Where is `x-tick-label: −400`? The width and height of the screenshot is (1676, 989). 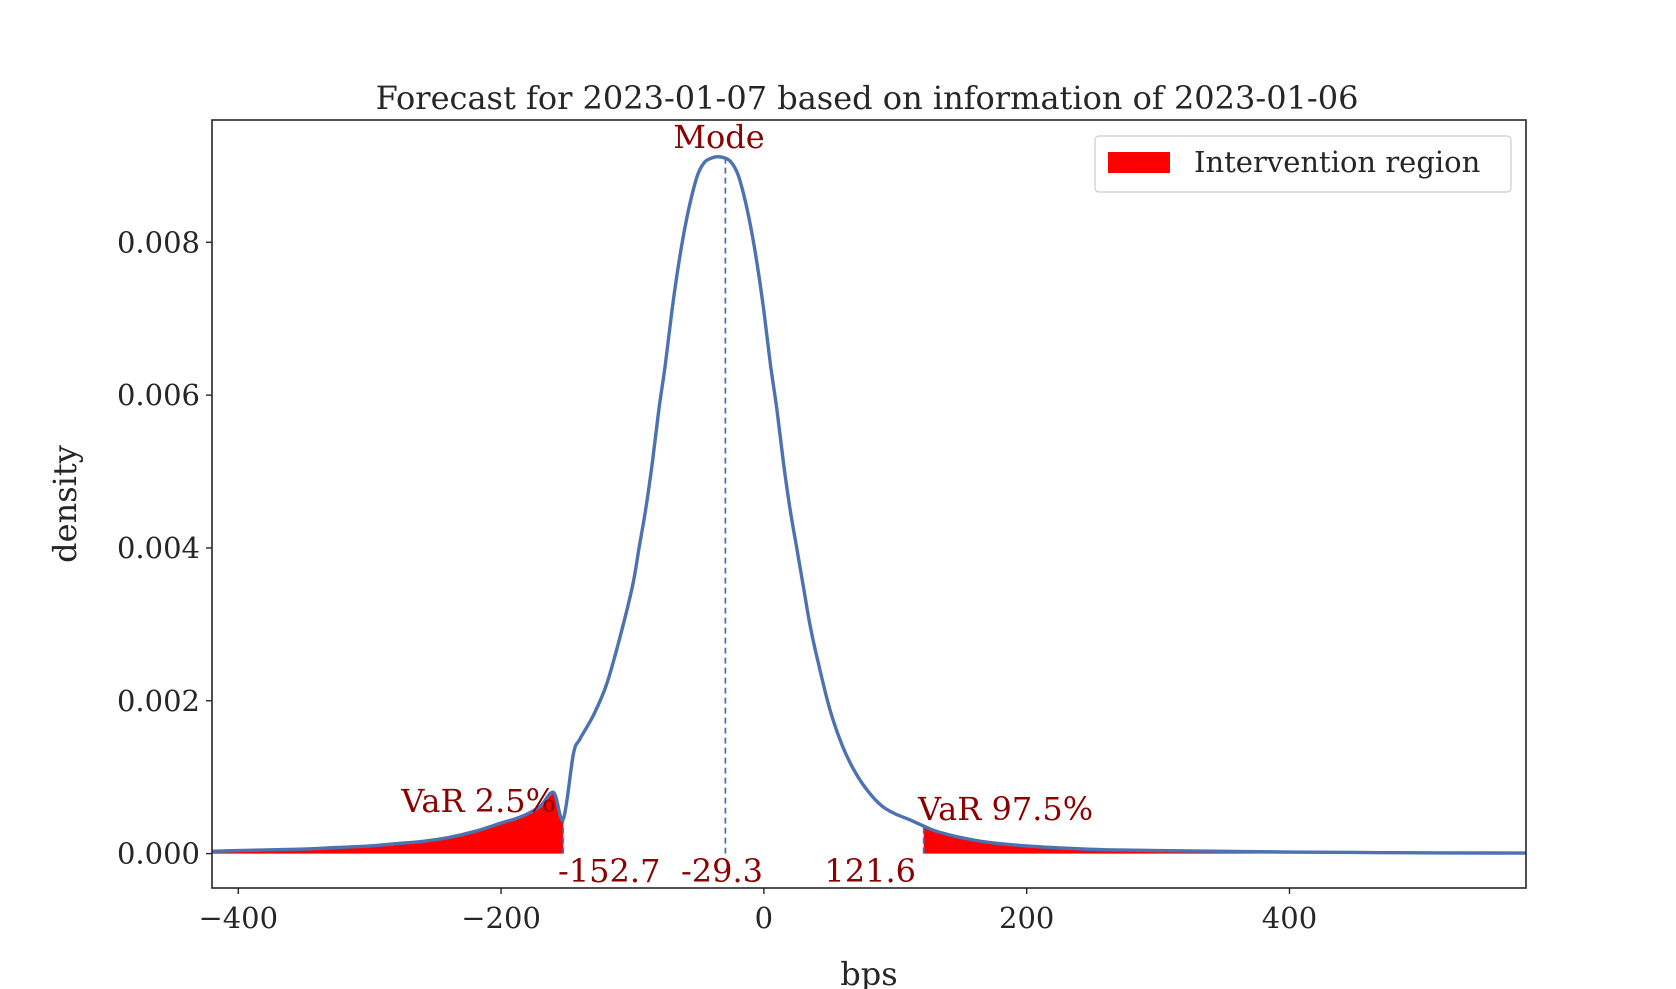 x-tick-label: −400 is located at coordinates (238, 918).